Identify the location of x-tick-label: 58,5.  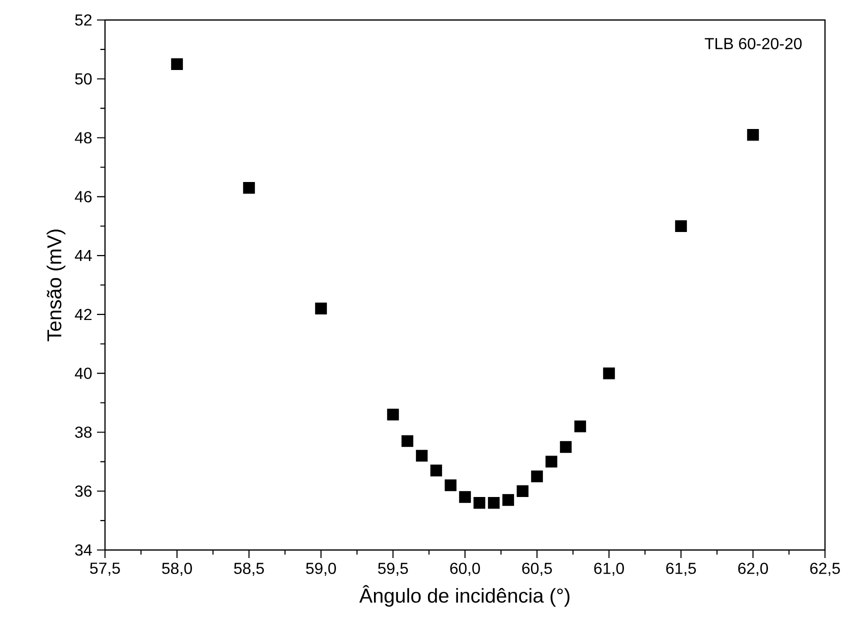
(249, 569).